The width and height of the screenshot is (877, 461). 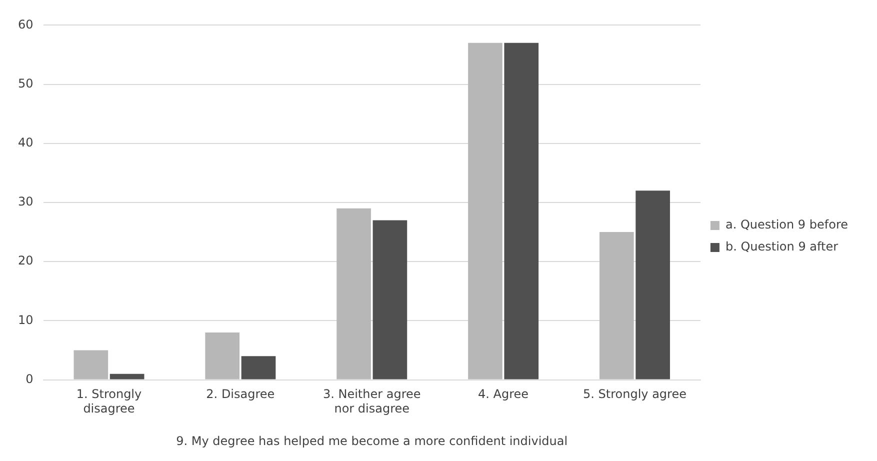 I want to click on y-tick-label: 10, so click(x=26, y=319).